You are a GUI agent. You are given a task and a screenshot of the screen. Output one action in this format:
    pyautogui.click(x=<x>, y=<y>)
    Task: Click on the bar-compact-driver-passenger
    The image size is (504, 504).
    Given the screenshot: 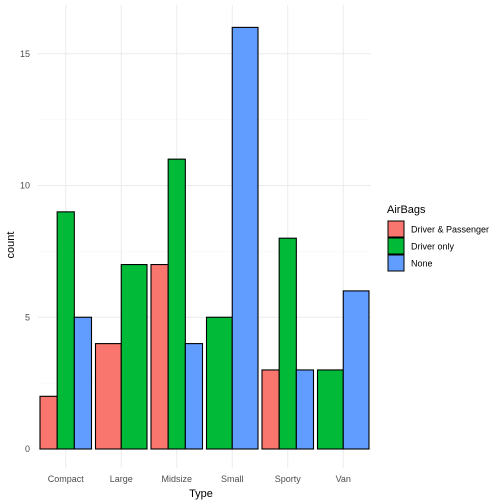 What is the action you would take?
    pyautogui.click(x=48, y=422)
    